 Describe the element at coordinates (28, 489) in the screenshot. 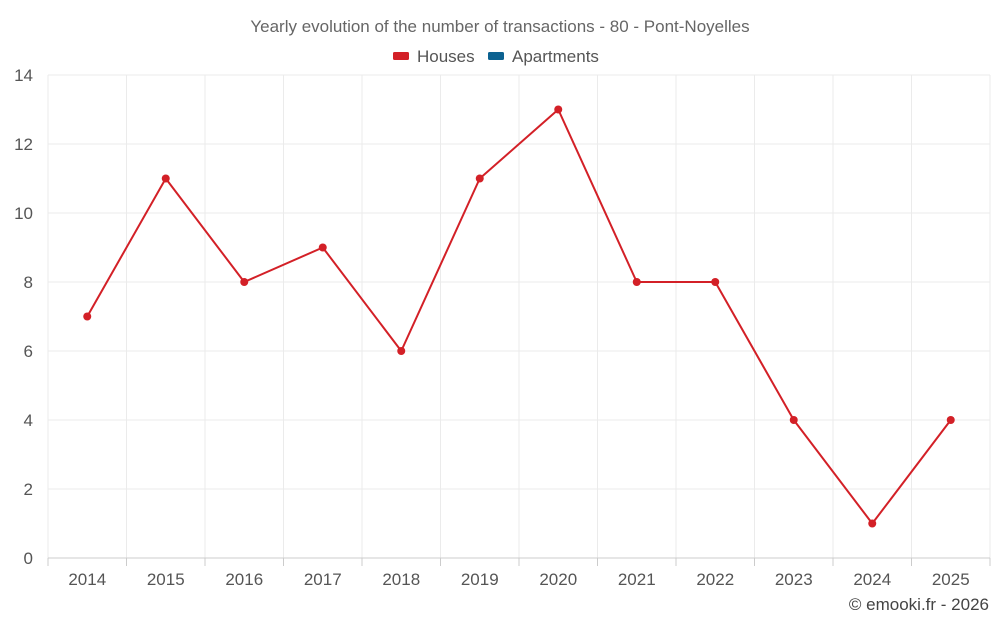

I see `y-tick-label: 2` at that location.